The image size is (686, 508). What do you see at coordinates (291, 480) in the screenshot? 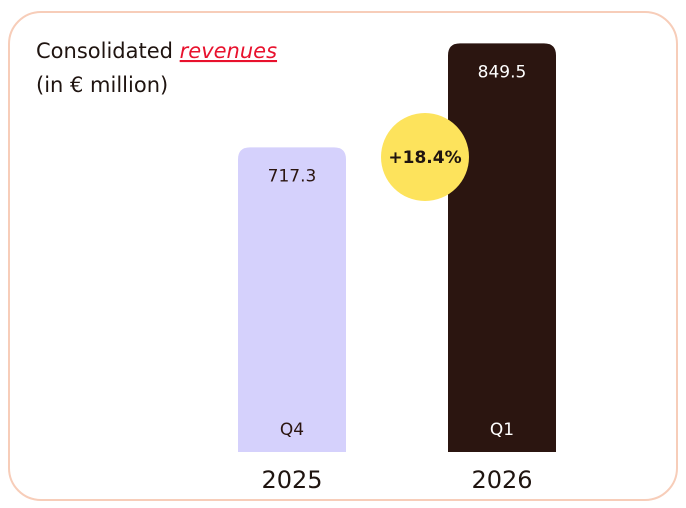
I see `year-label: 2025` at bounding box center [291, 480].